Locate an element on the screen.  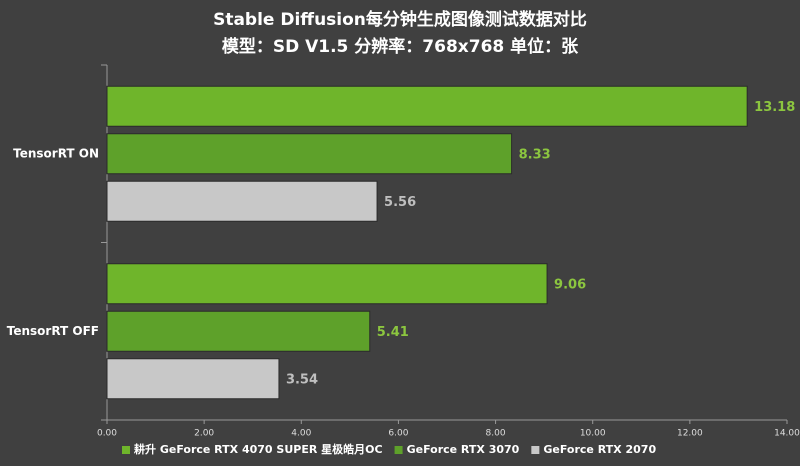
chart-subtitle: 模型：SD V1.5 分辨率：768x768 单位：张 is located at coordinates (400, 46).